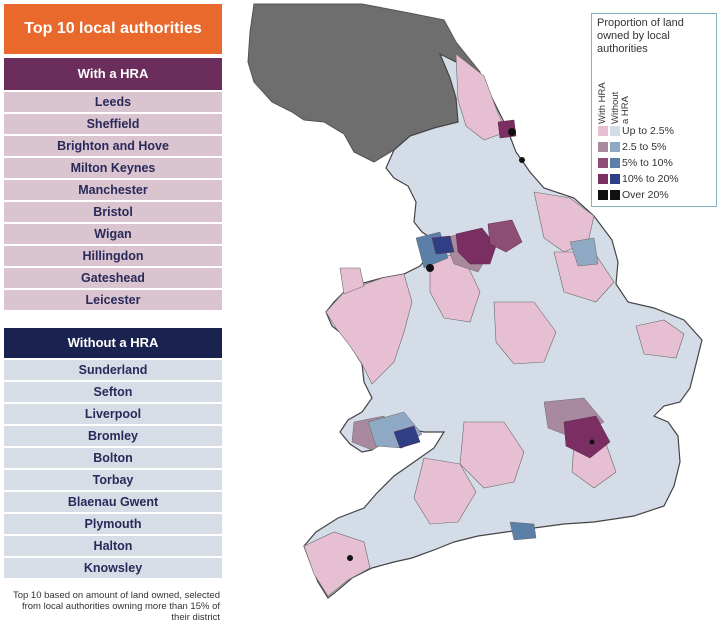 The width and height of the screenshot is (721, 623). Describe the element at coordinates (113, 480) in the screenshot. I see `list-item: Torbay` at that location.